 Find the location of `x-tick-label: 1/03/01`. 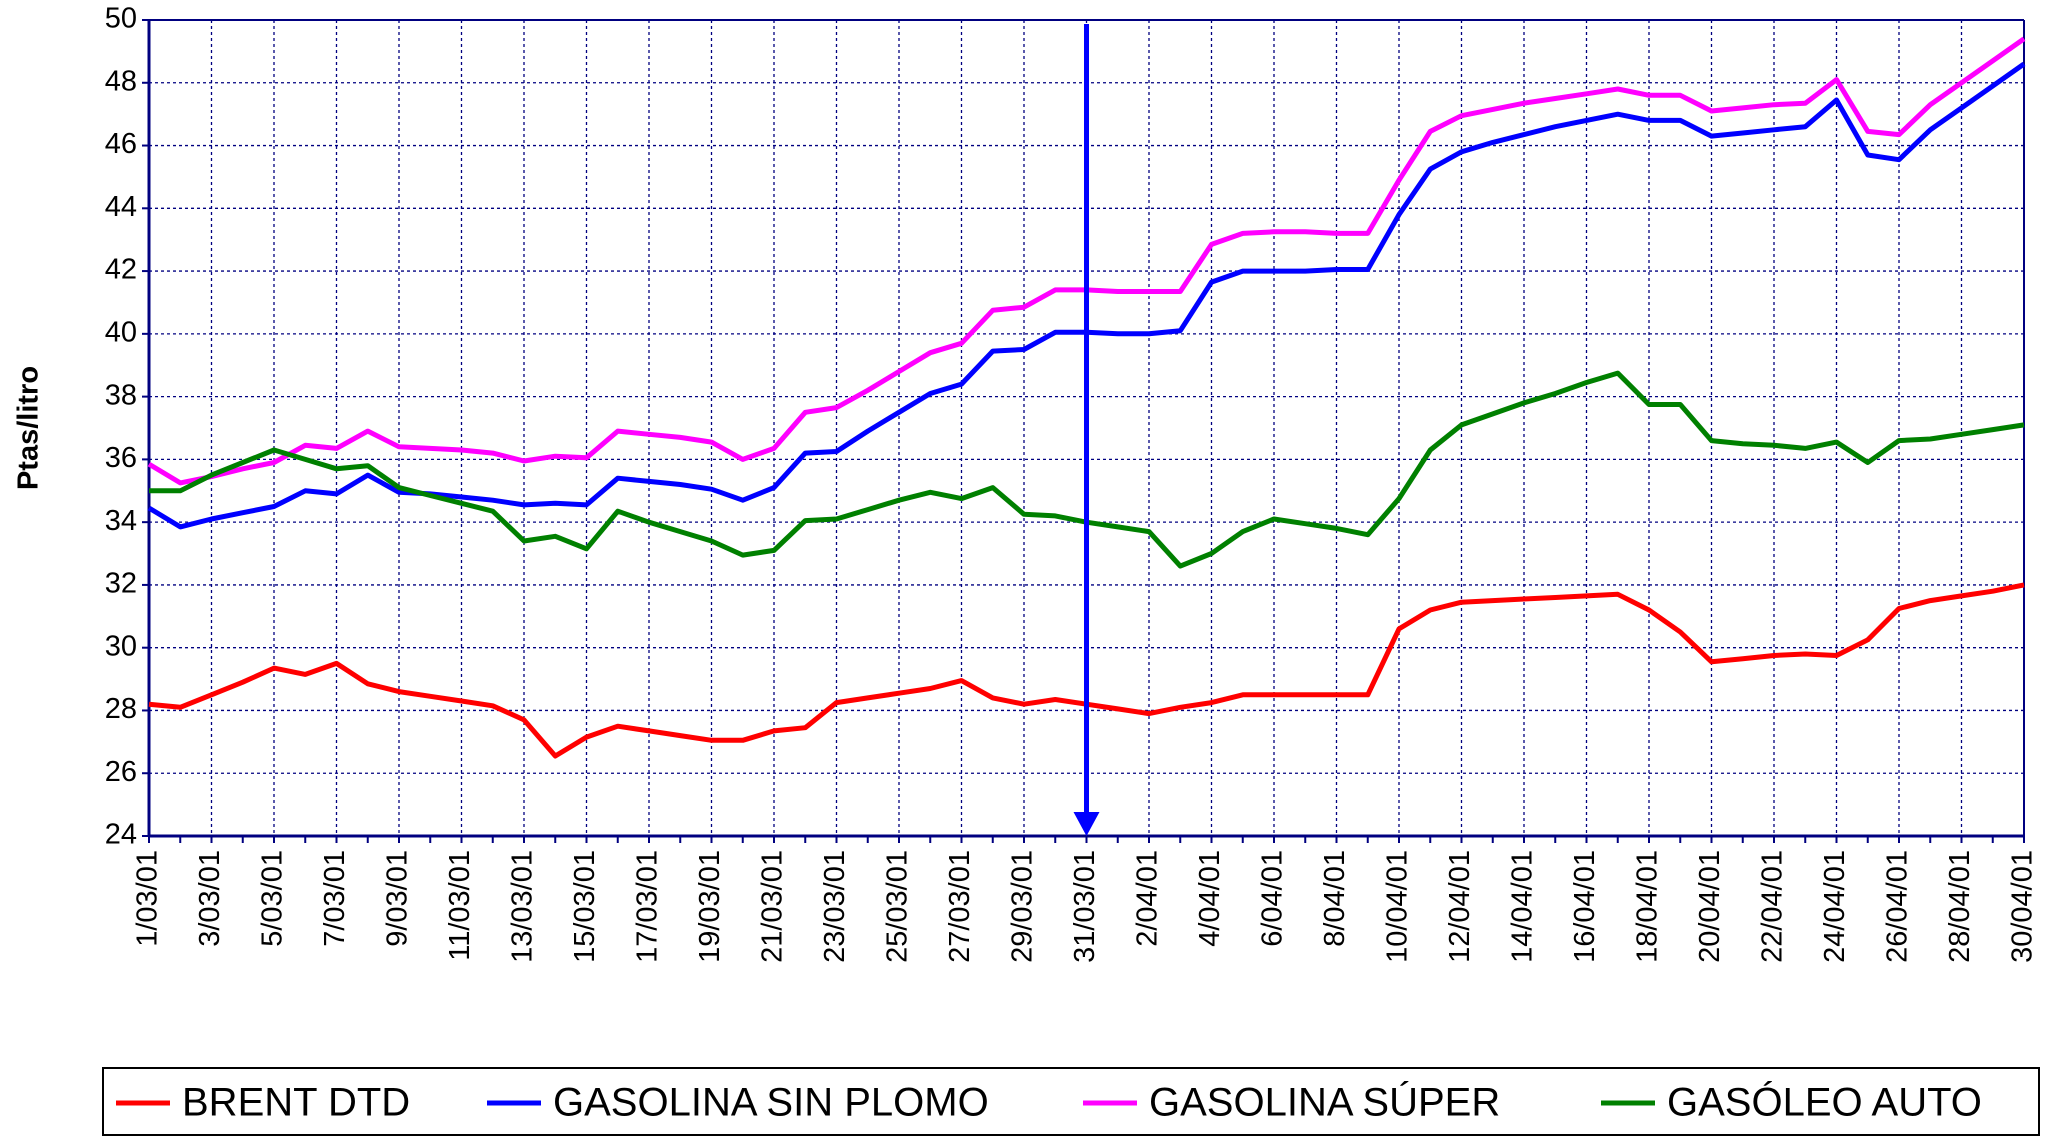

x-tick-label: 1/03/01 is located at coordinates (148, 898).